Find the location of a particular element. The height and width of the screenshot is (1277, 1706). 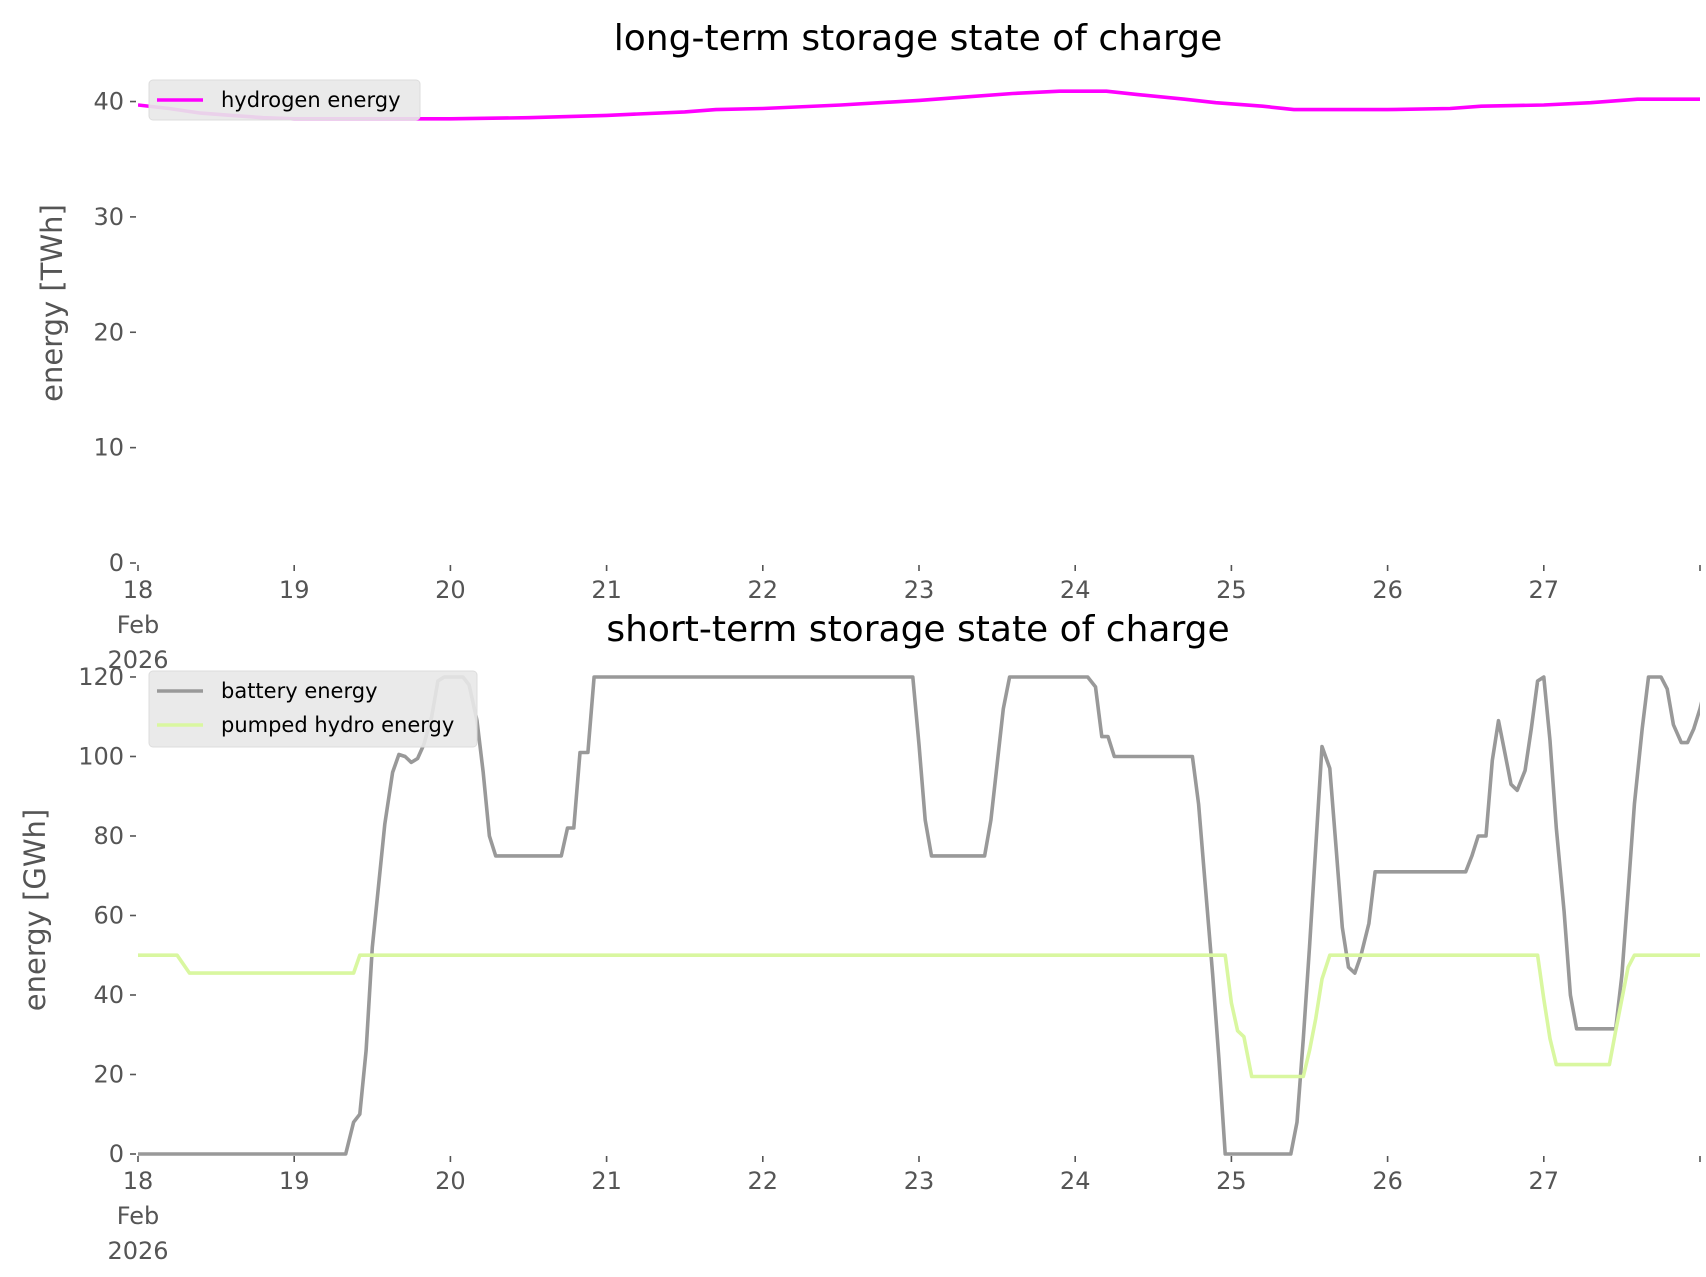

chart-title: long-term storage state of charge is located at coordinates (918, 38).